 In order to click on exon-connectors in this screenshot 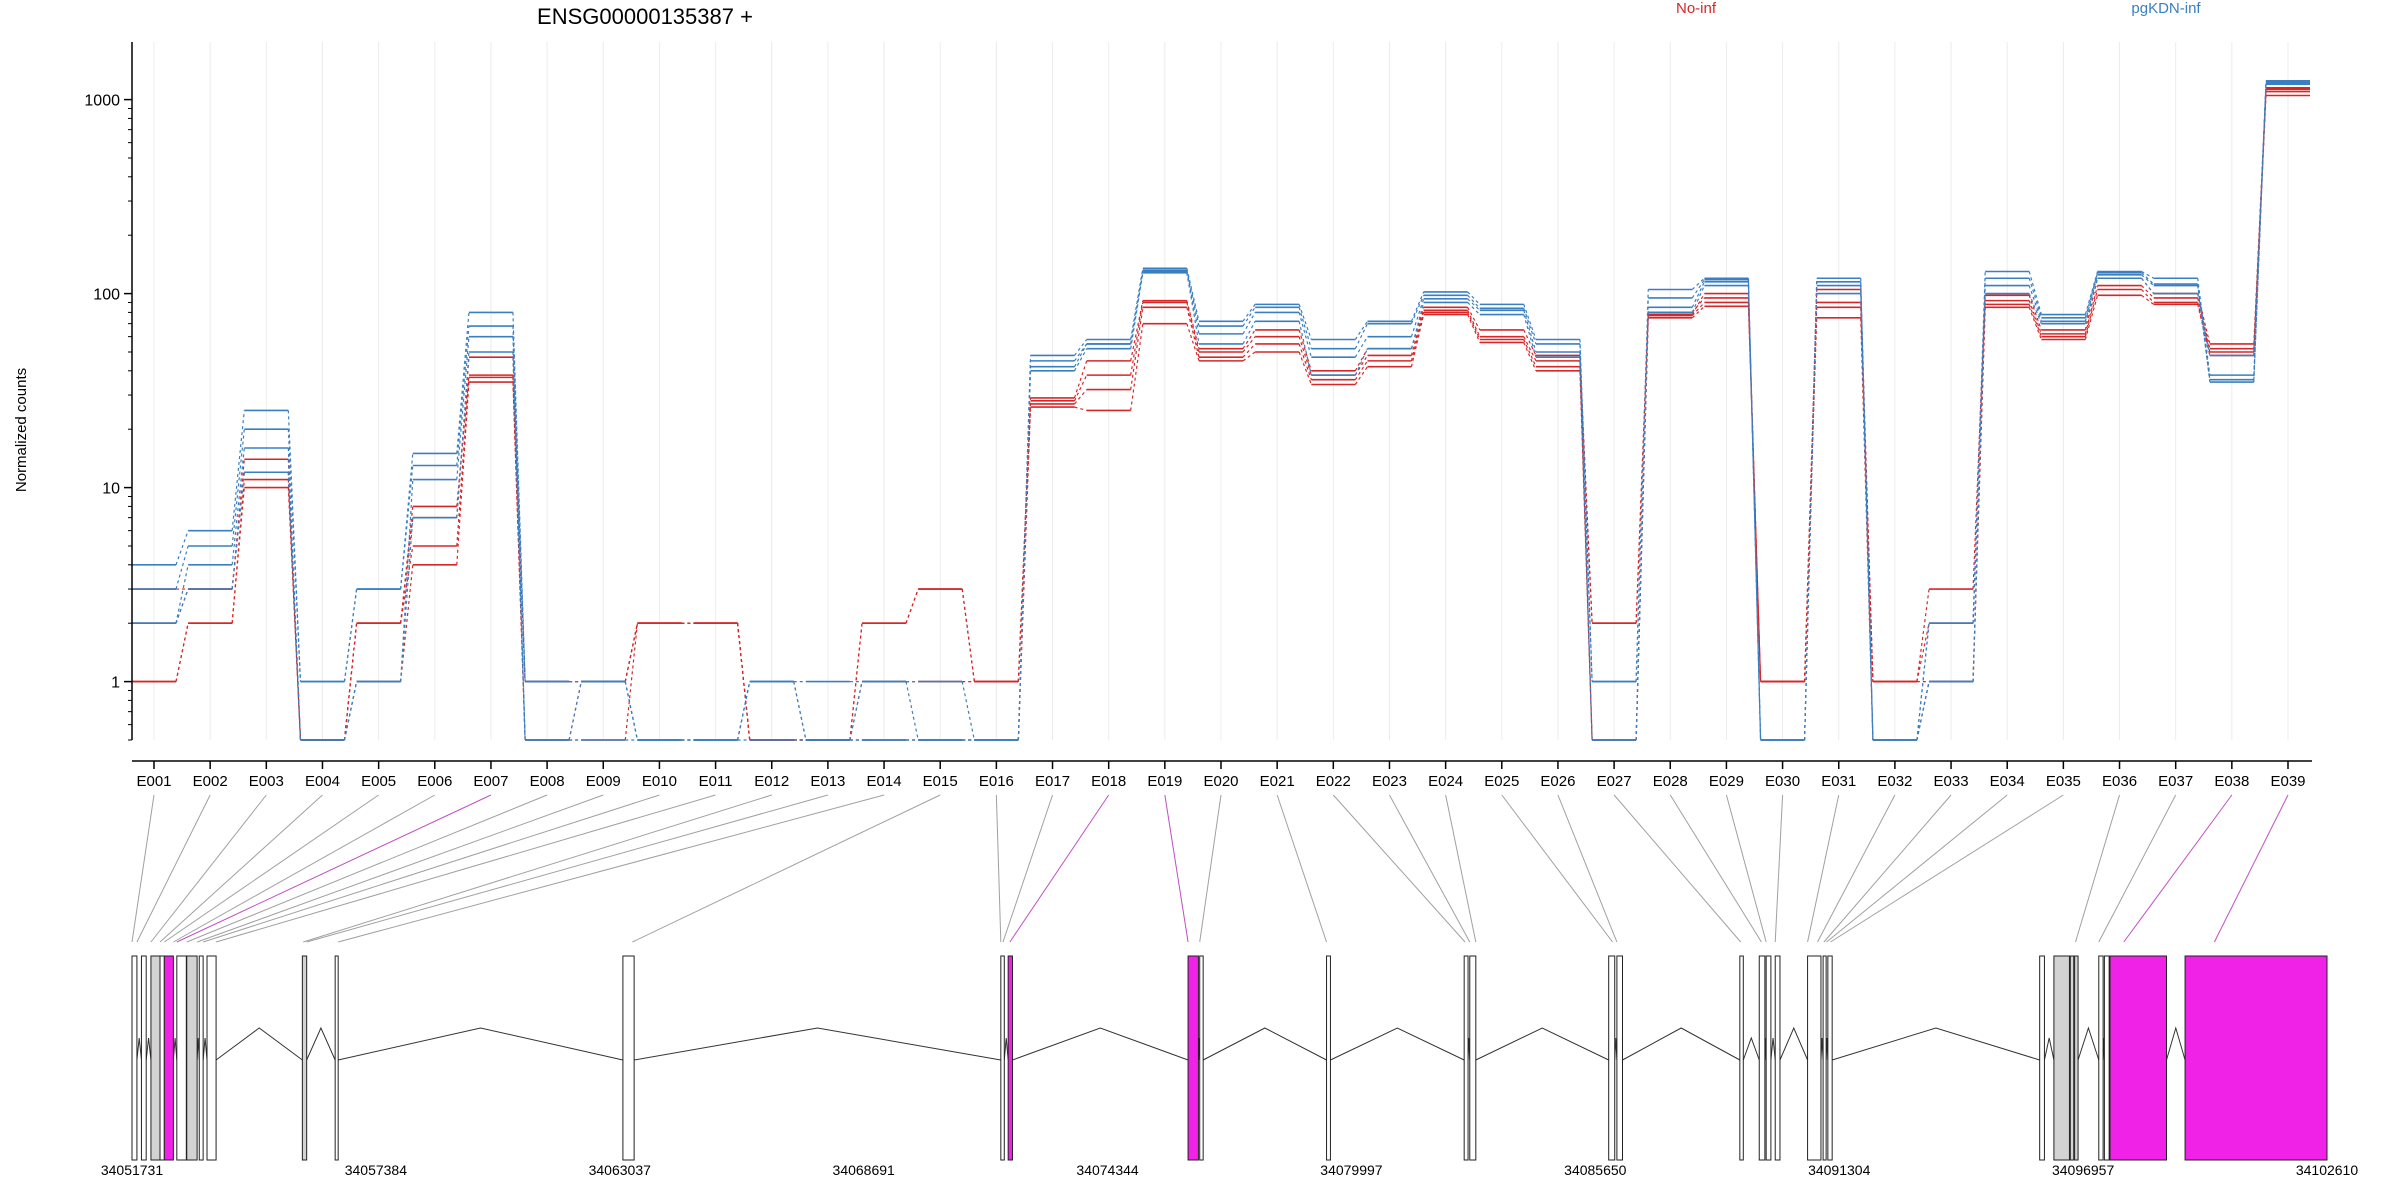, I will do `click(1210, 868)`.